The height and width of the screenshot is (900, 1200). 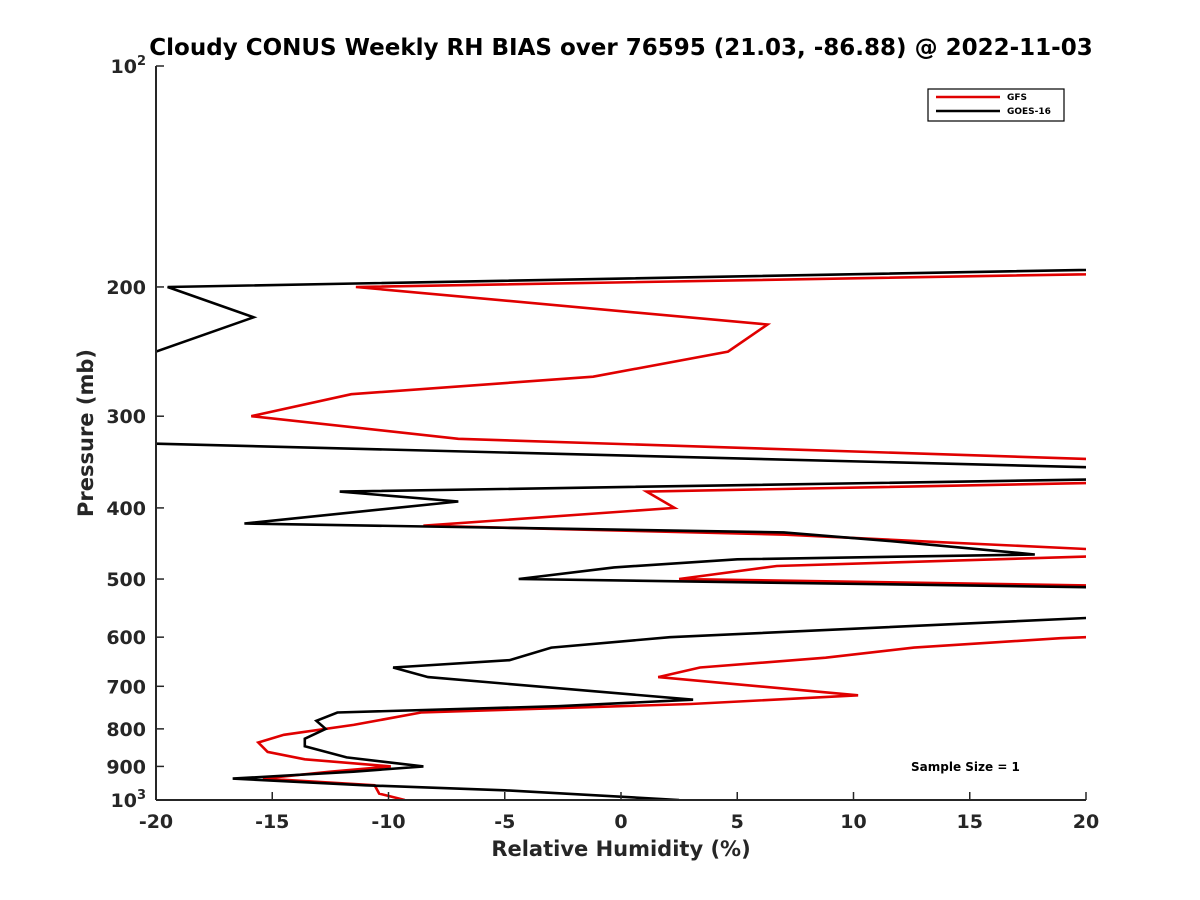 What do you see at coordinates (272, 822) in the screenshot?
I see `x-tick-label: -15` at bounding box center [272, 822].